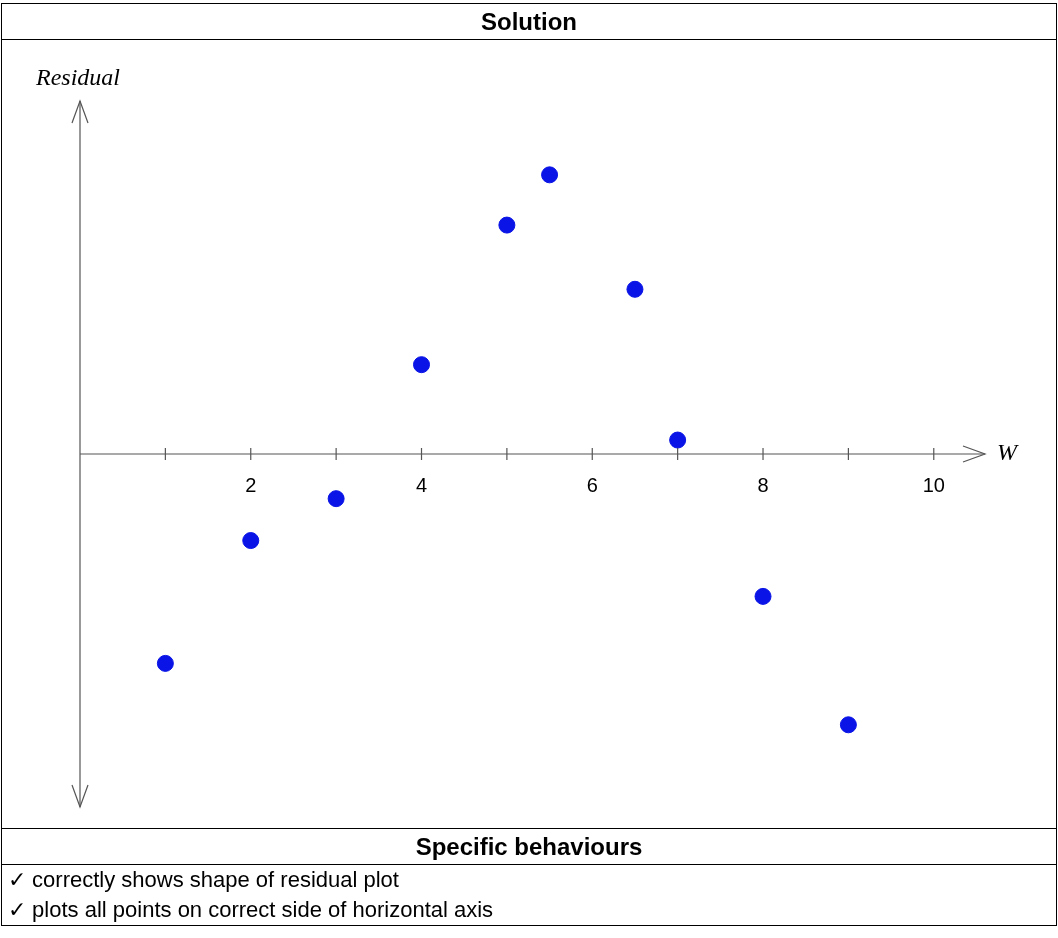 The height and width of the screenshot is (938, 1058). What do you see at coordinates (203, 880) in the screenshot?
I see `text: ✓ correctly shows shape of residual plot` at bounding box center [203, 880].